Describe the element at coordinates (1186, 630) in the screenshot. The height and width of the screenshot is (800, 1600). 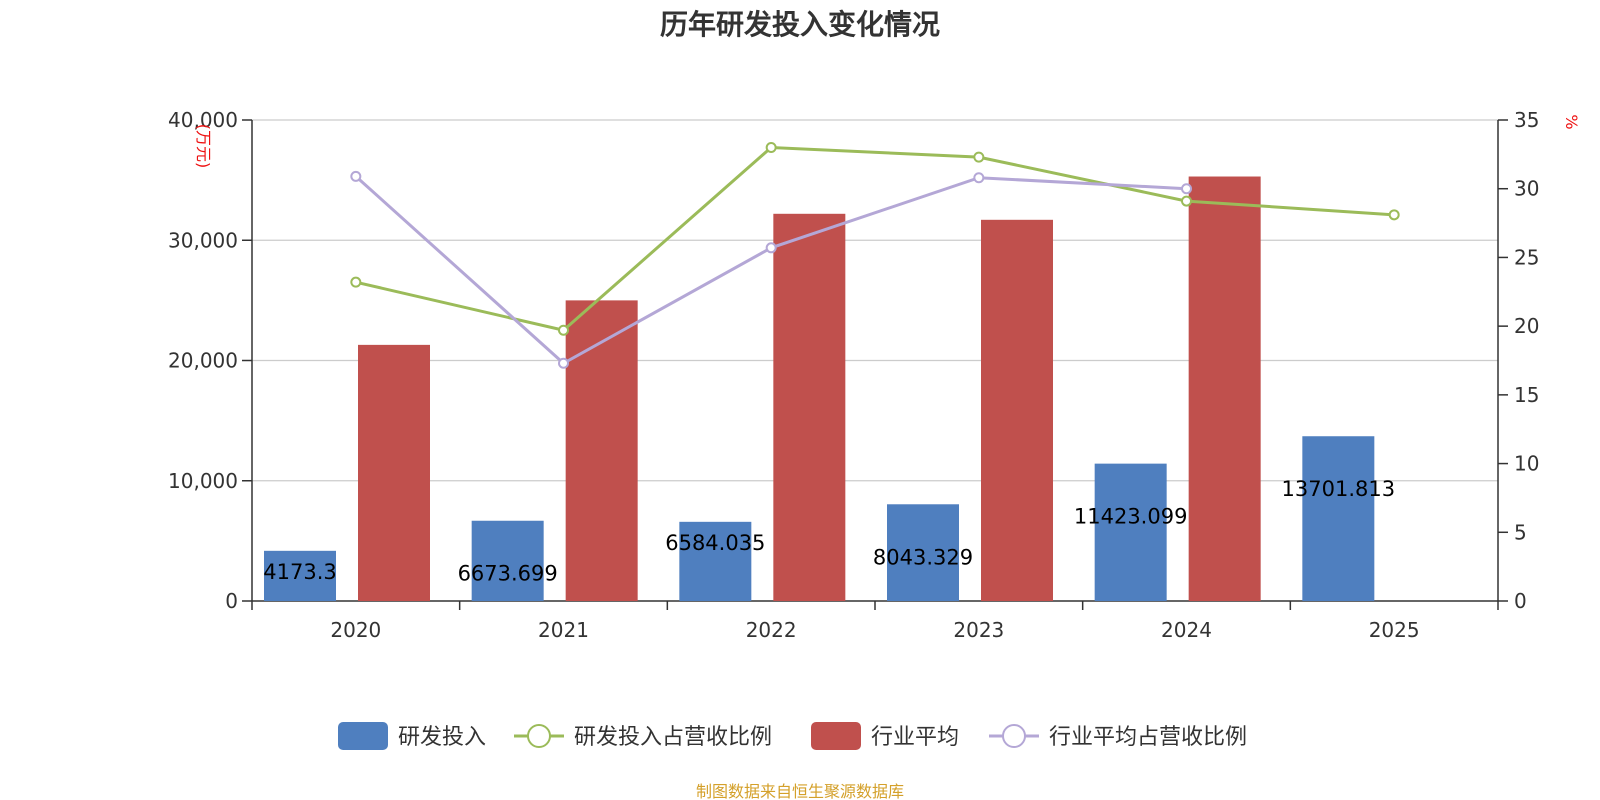
I see `x-axis-tick-label: 2024` at that location.